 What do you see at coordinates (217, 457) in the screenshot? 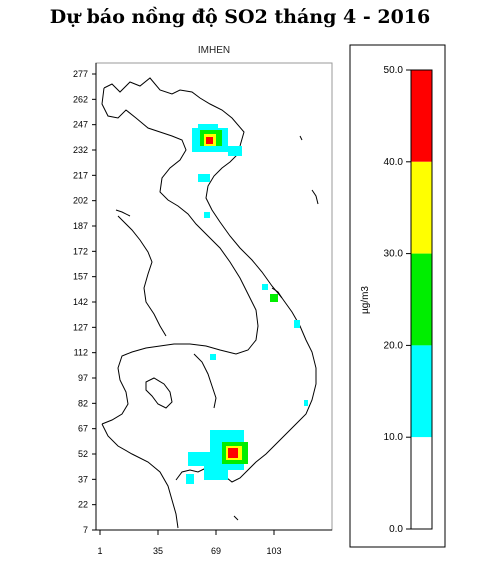
I see `hotspot-south` at bounding box center [217, 457].